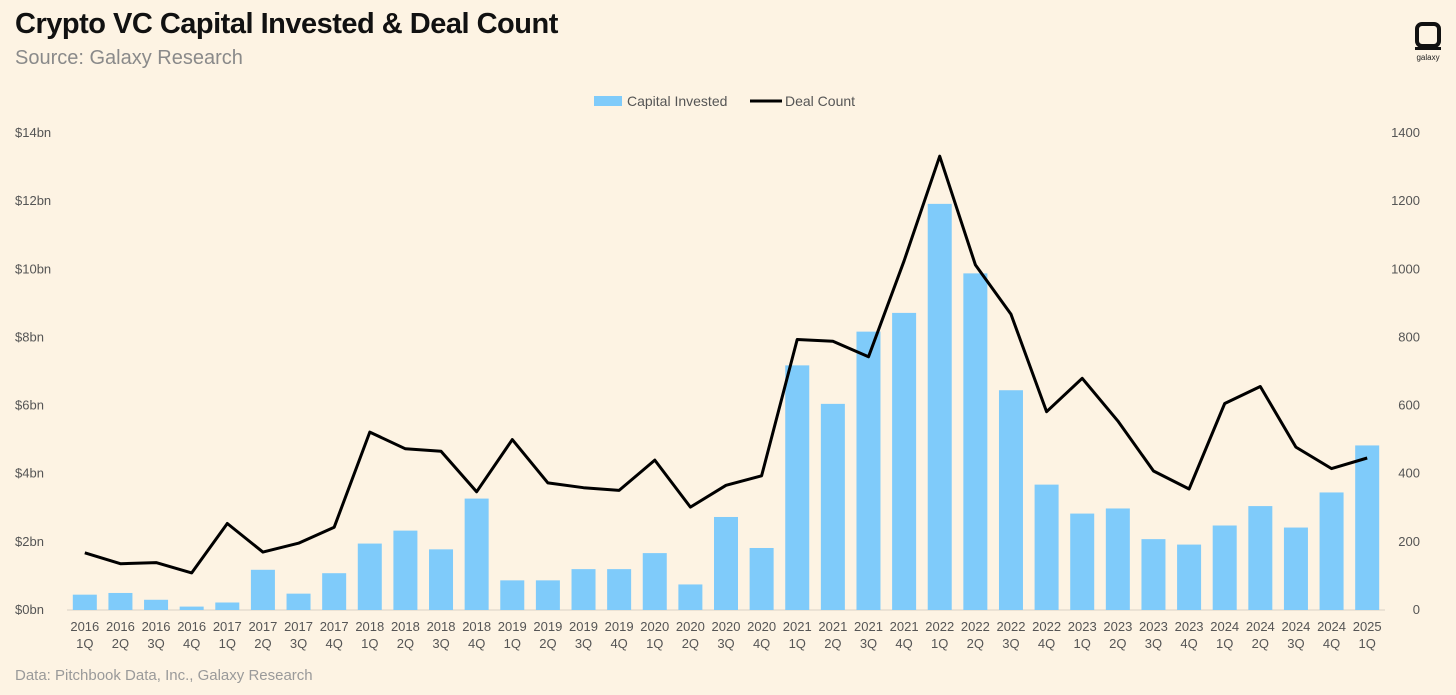  Describe the element at coordinates (33, 132) in the screenshot. I see `left-axis-tick-label: $14bn` at that location.